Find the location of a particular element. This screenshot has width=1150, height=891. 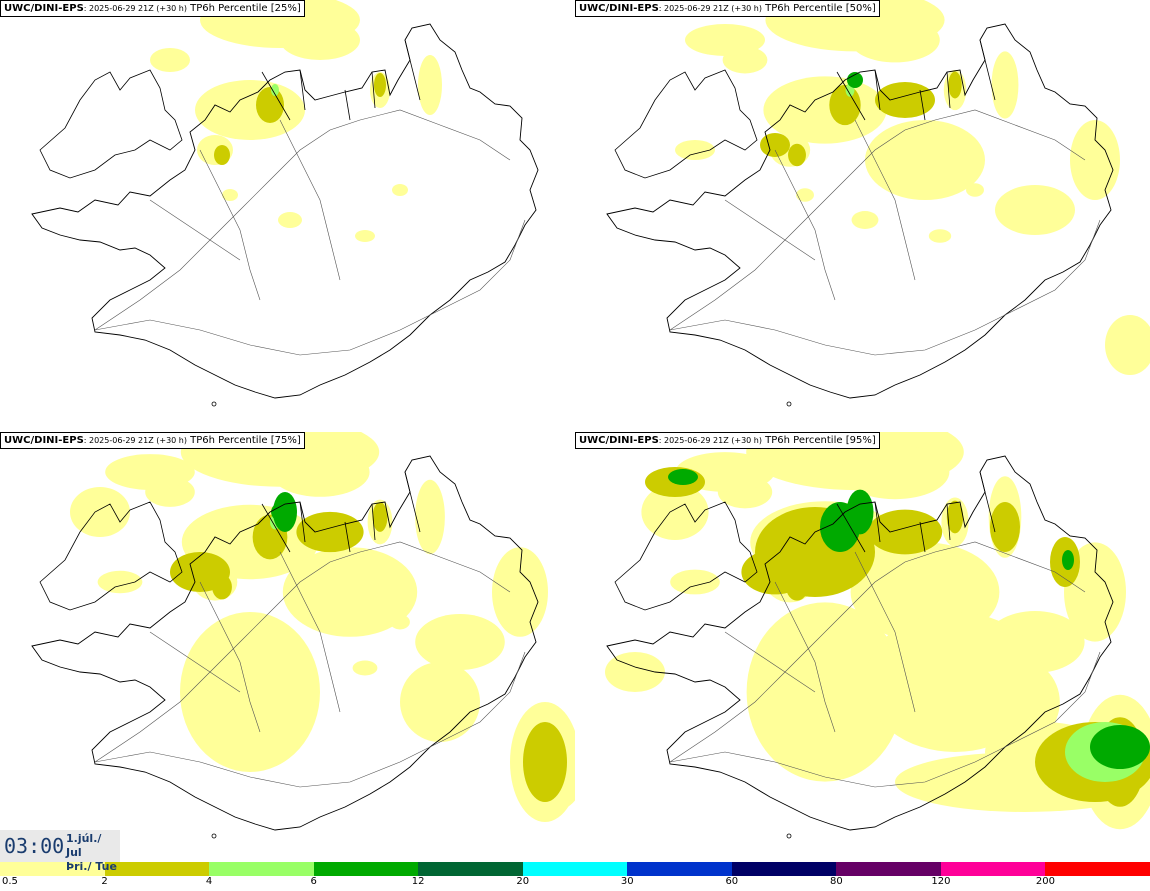

colorbar-tick-label: 0.5 is located at coordinates (10, 881).